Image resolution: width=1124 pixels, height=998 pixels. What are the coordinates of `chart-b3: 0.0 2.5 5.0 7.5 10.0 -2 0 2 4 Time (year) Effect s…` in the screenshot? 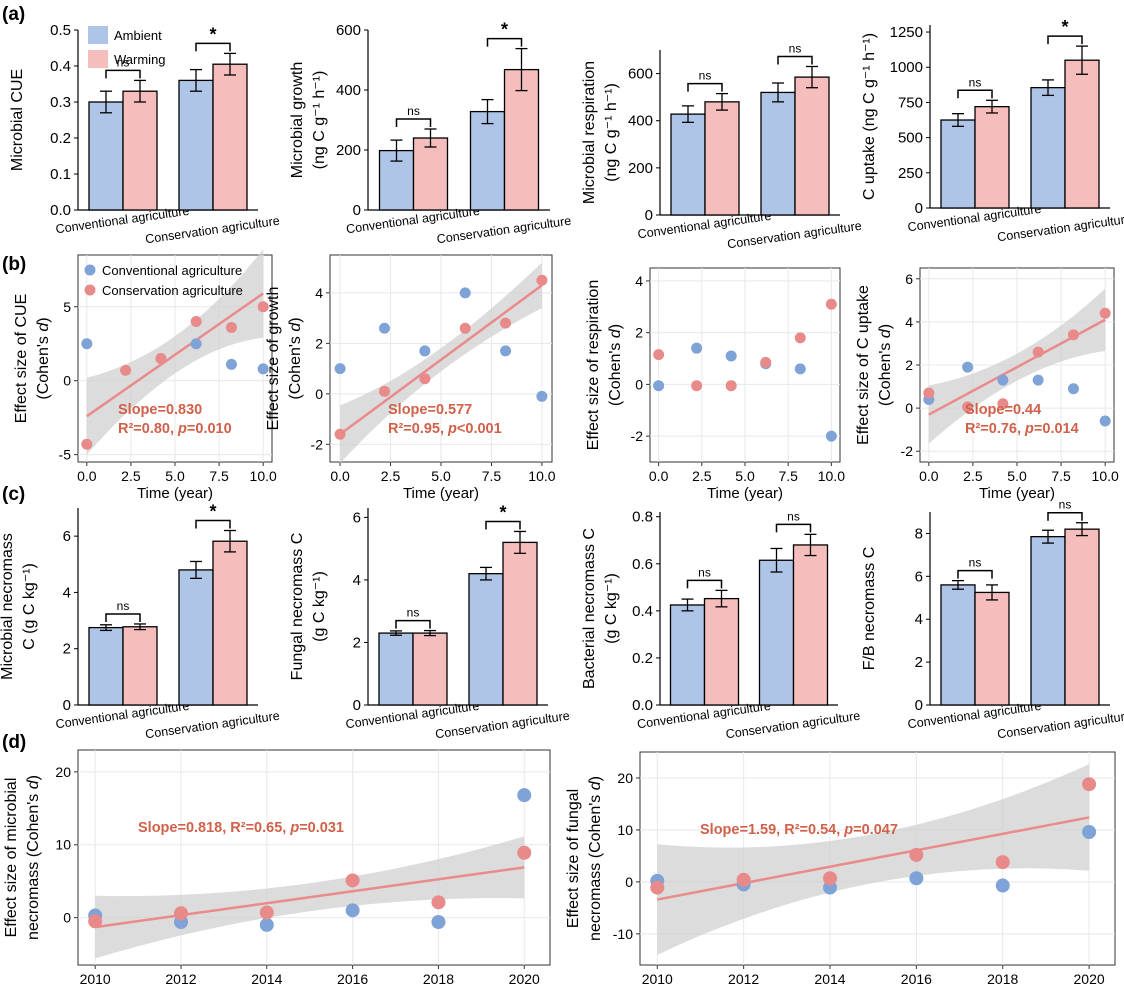 It's located at (715, 384).